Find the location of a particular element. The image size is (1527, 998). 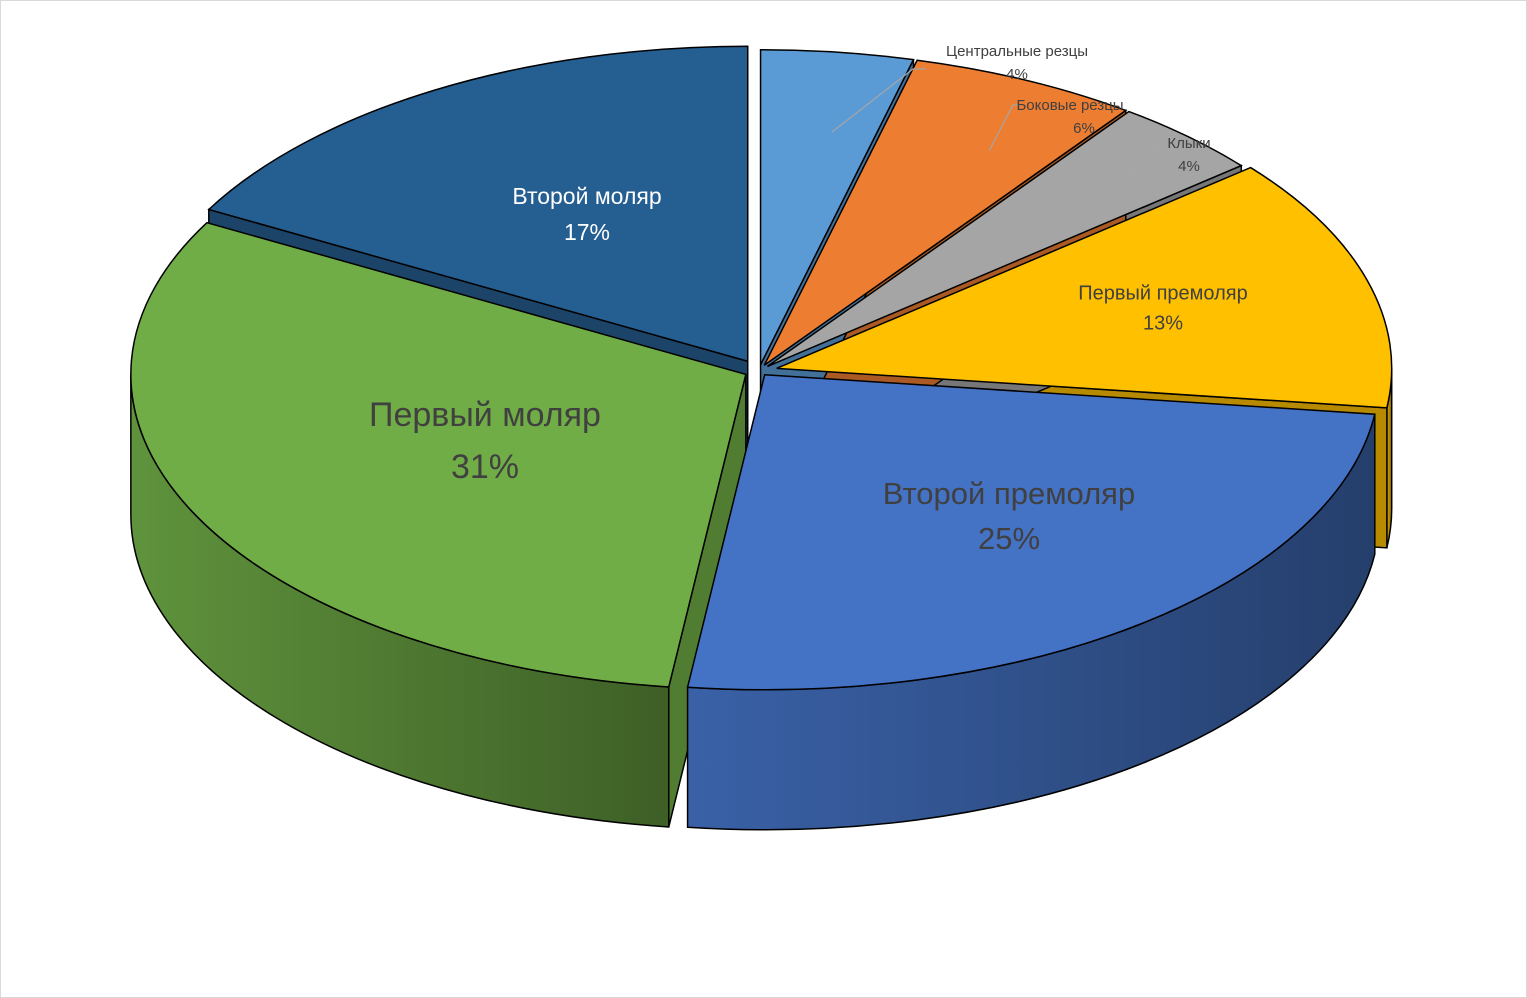

slice-label-4: Второй премоляр is located at coordinates (1009, 493).